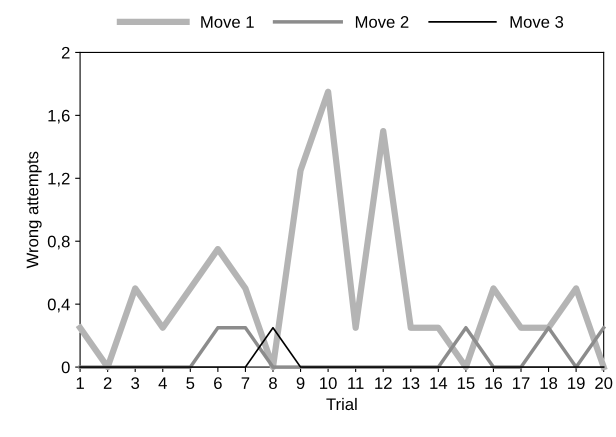 The width and height of the screenshot is (616, 437). I want to click on legend-label: Move 2, so click(382, 22).